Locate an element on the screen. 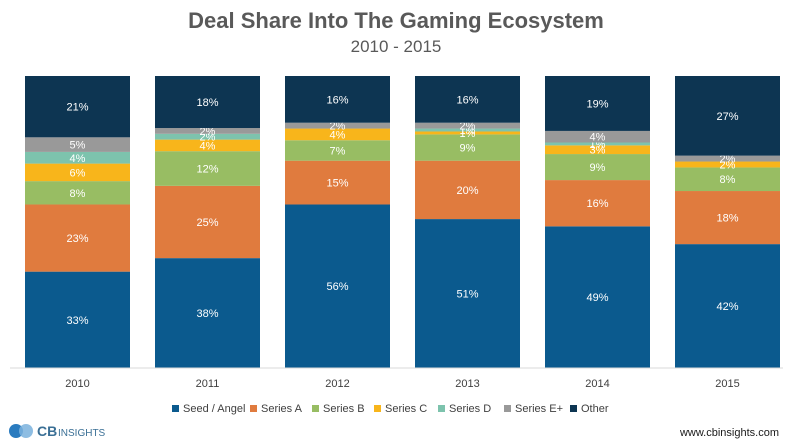 Image resolution: width=793 pixels, height=447 pixels. segment-label: 7% is located at coordinates (338, 151).